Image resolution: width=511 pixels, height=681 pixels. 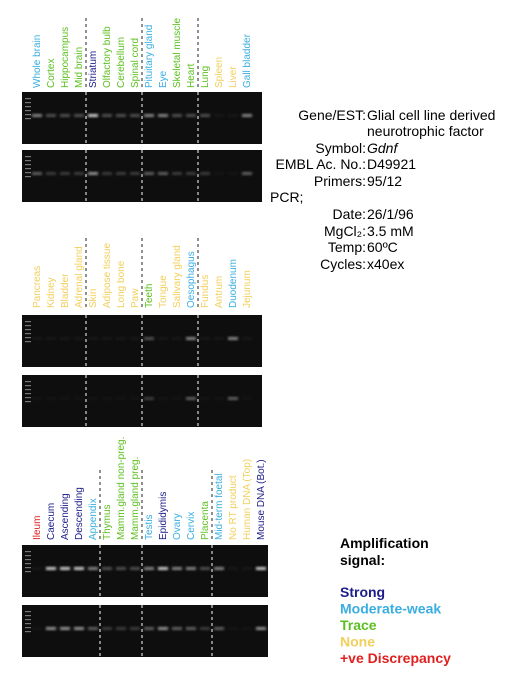 What do you see at coordinates (390, 214) in the screenshot?
I see `info-value: 26/1/96` at bounding box center [390, 214].